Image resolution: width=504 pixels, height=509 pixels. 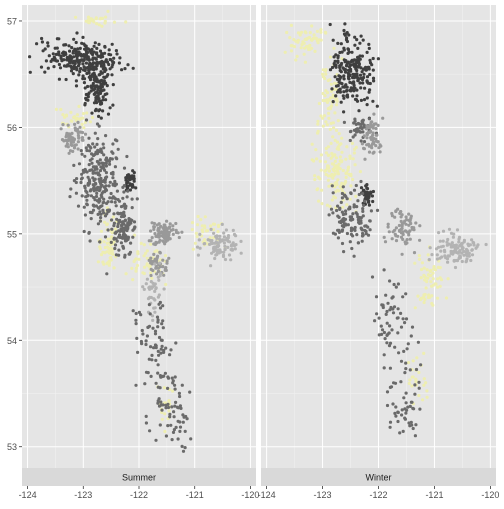 I want to click on x-tick-label: -120, so click(x=490, y=495).